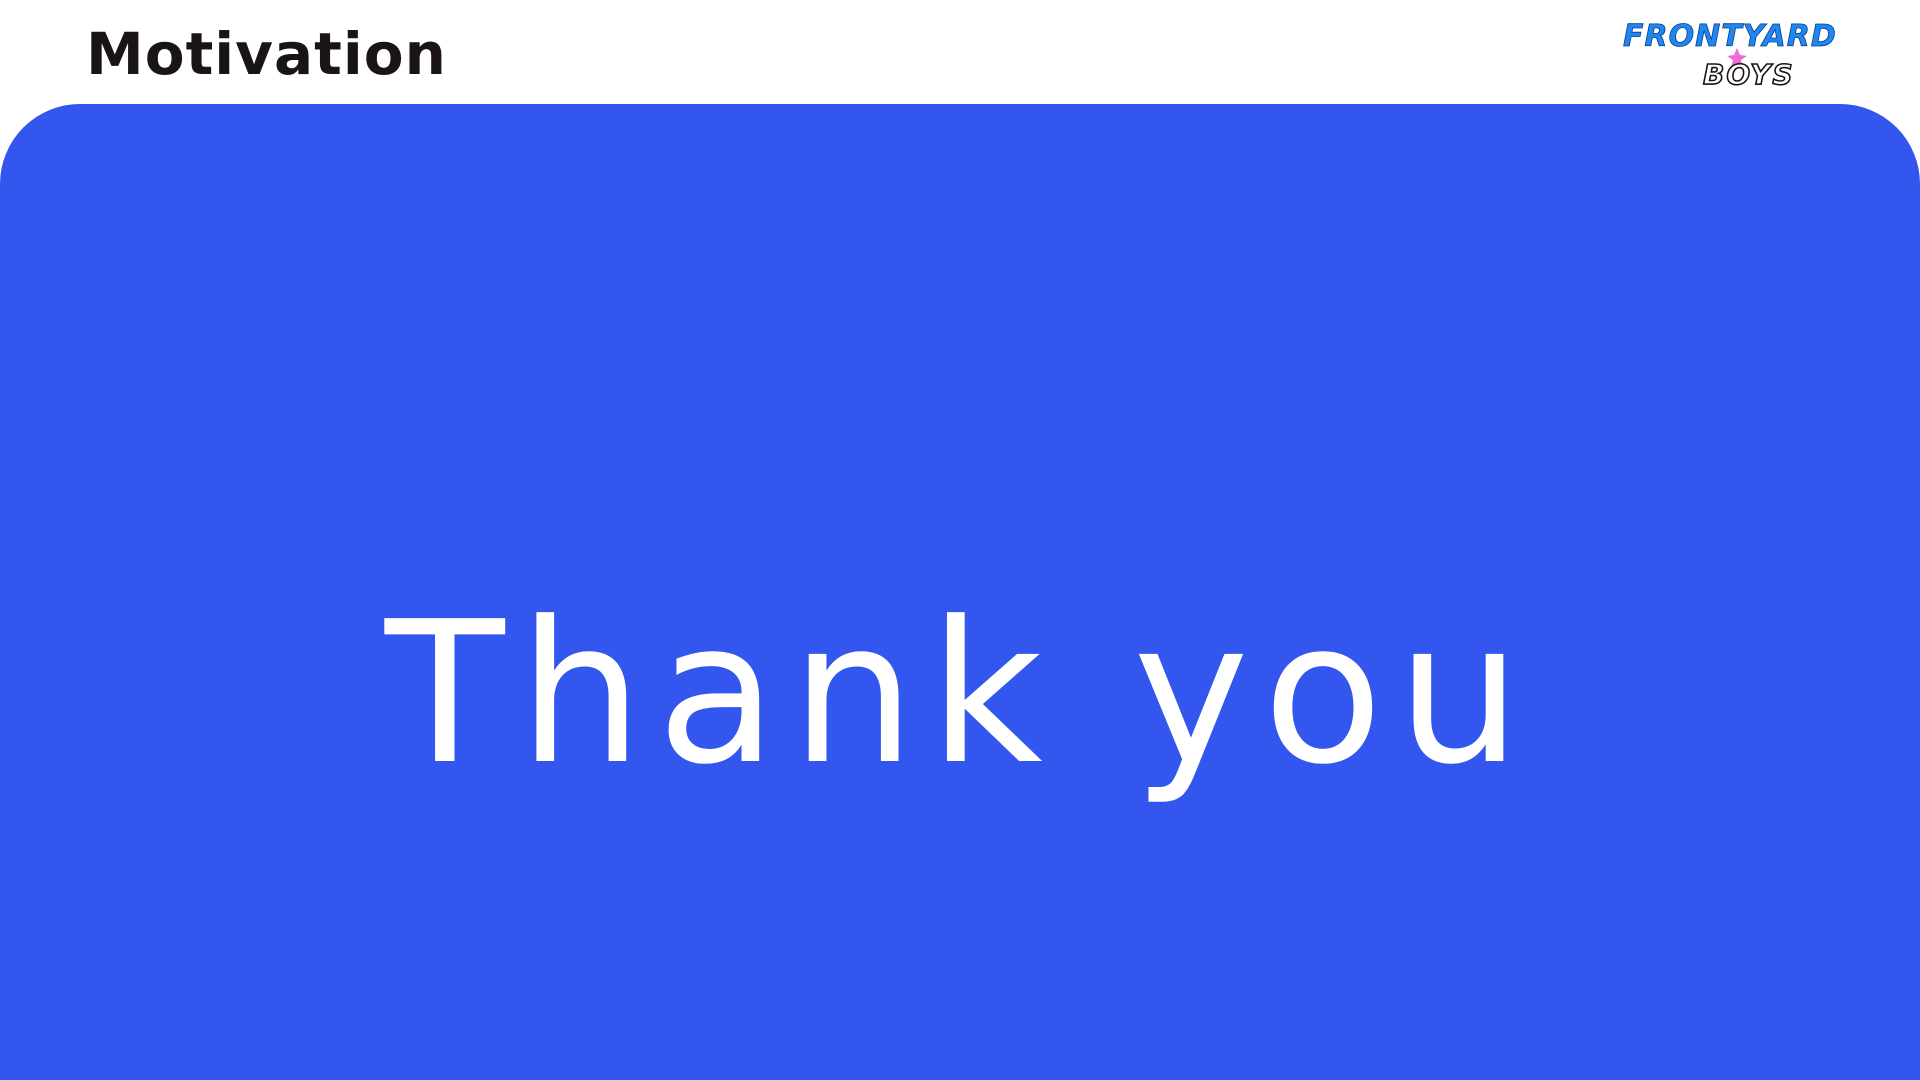 Image resolution: width=1920 pixels, height=1080 pixels. I want to click on brand-logo: FRONTYARD BOYS, so click(1735, 52).